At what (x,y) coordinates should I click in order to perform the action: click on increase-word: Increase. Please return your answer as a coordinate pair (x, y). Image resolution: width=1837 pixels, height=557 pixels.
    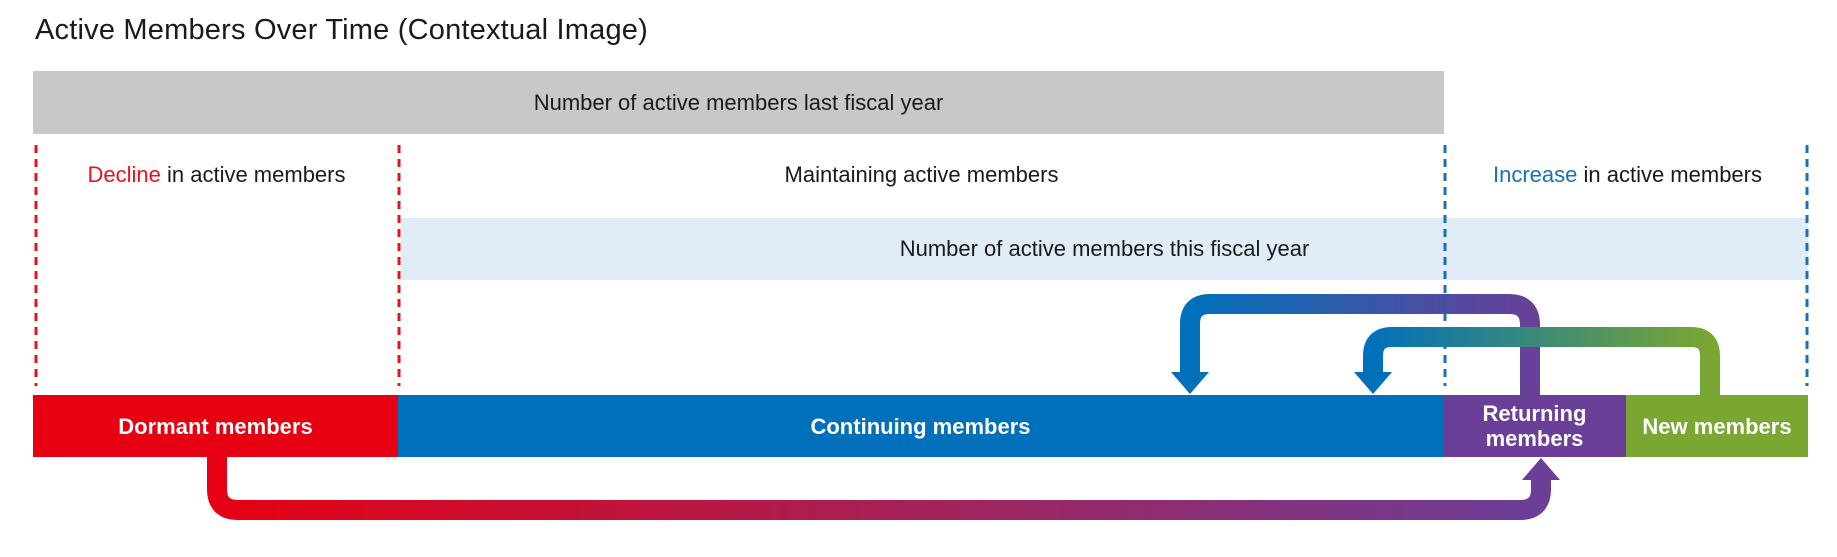
    Looking at the image, I should click on (1535, 174).